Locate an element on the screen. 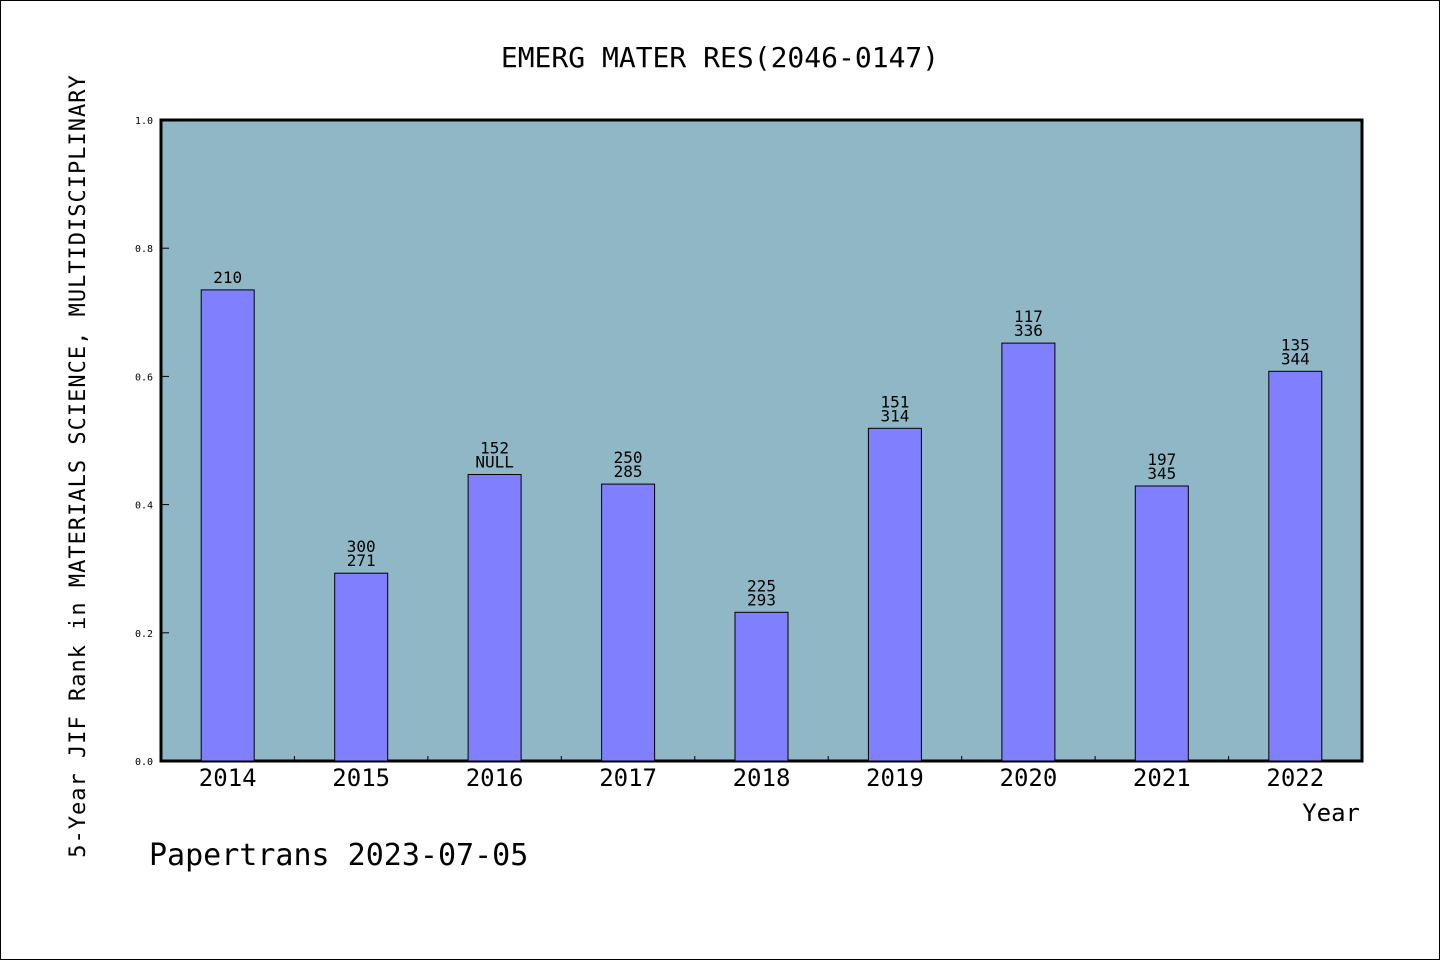  bar-label-2016-2: NULL is located at coordinates (494, 462).